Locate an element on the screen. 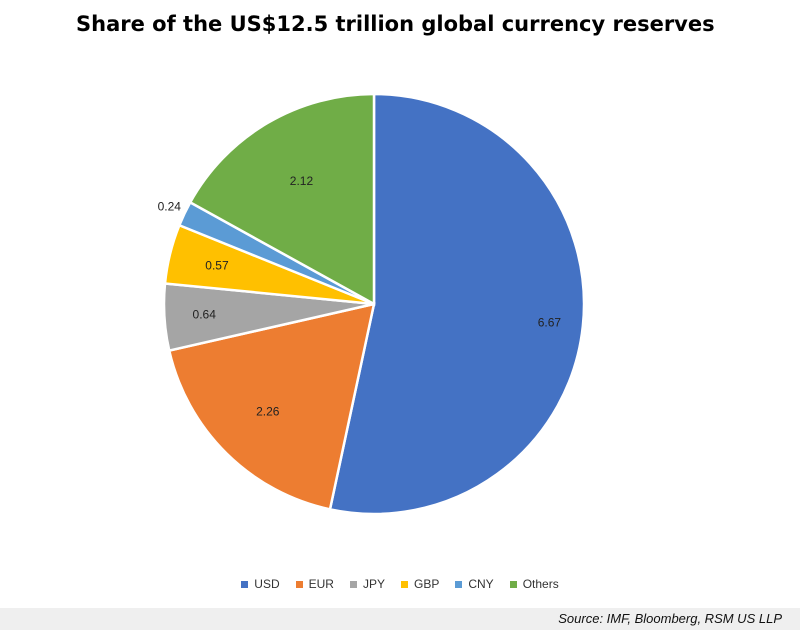 The height and width of the screenshot is (630, 800). legend-label: USD is located at coordinates (267, 584).